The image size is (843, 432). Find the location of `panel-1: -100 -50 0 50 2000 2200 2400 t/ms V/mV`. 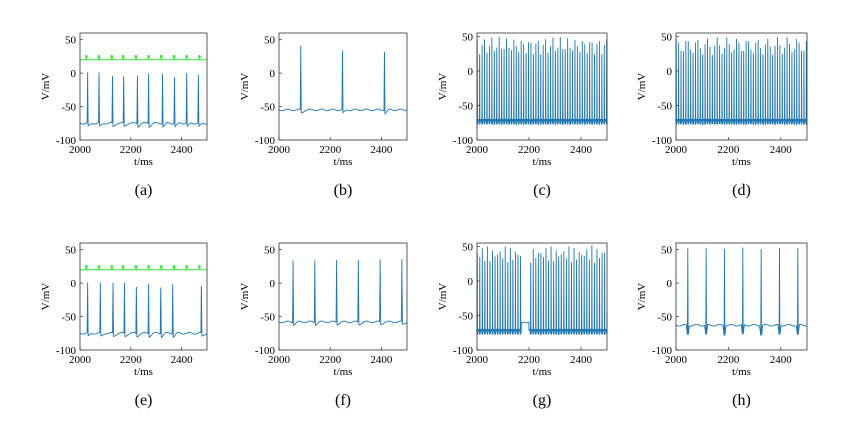

panel-1: -100 -50 0 50 2000 2200 2400 t/ms V/mV is located at coordinates (323, 100).